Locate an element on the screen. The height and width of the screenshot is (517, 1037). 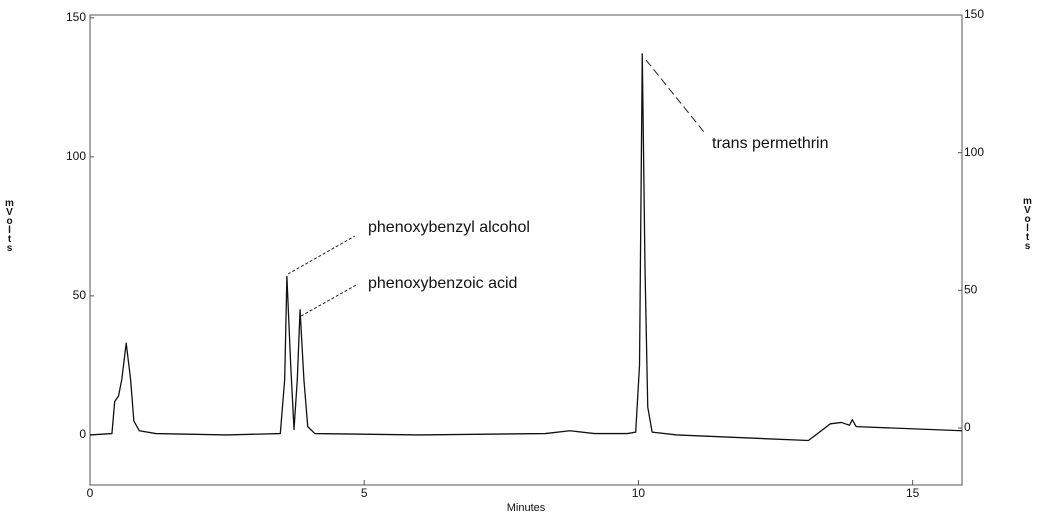
x-tick-label: 10 is located at coordinates (639, 493).